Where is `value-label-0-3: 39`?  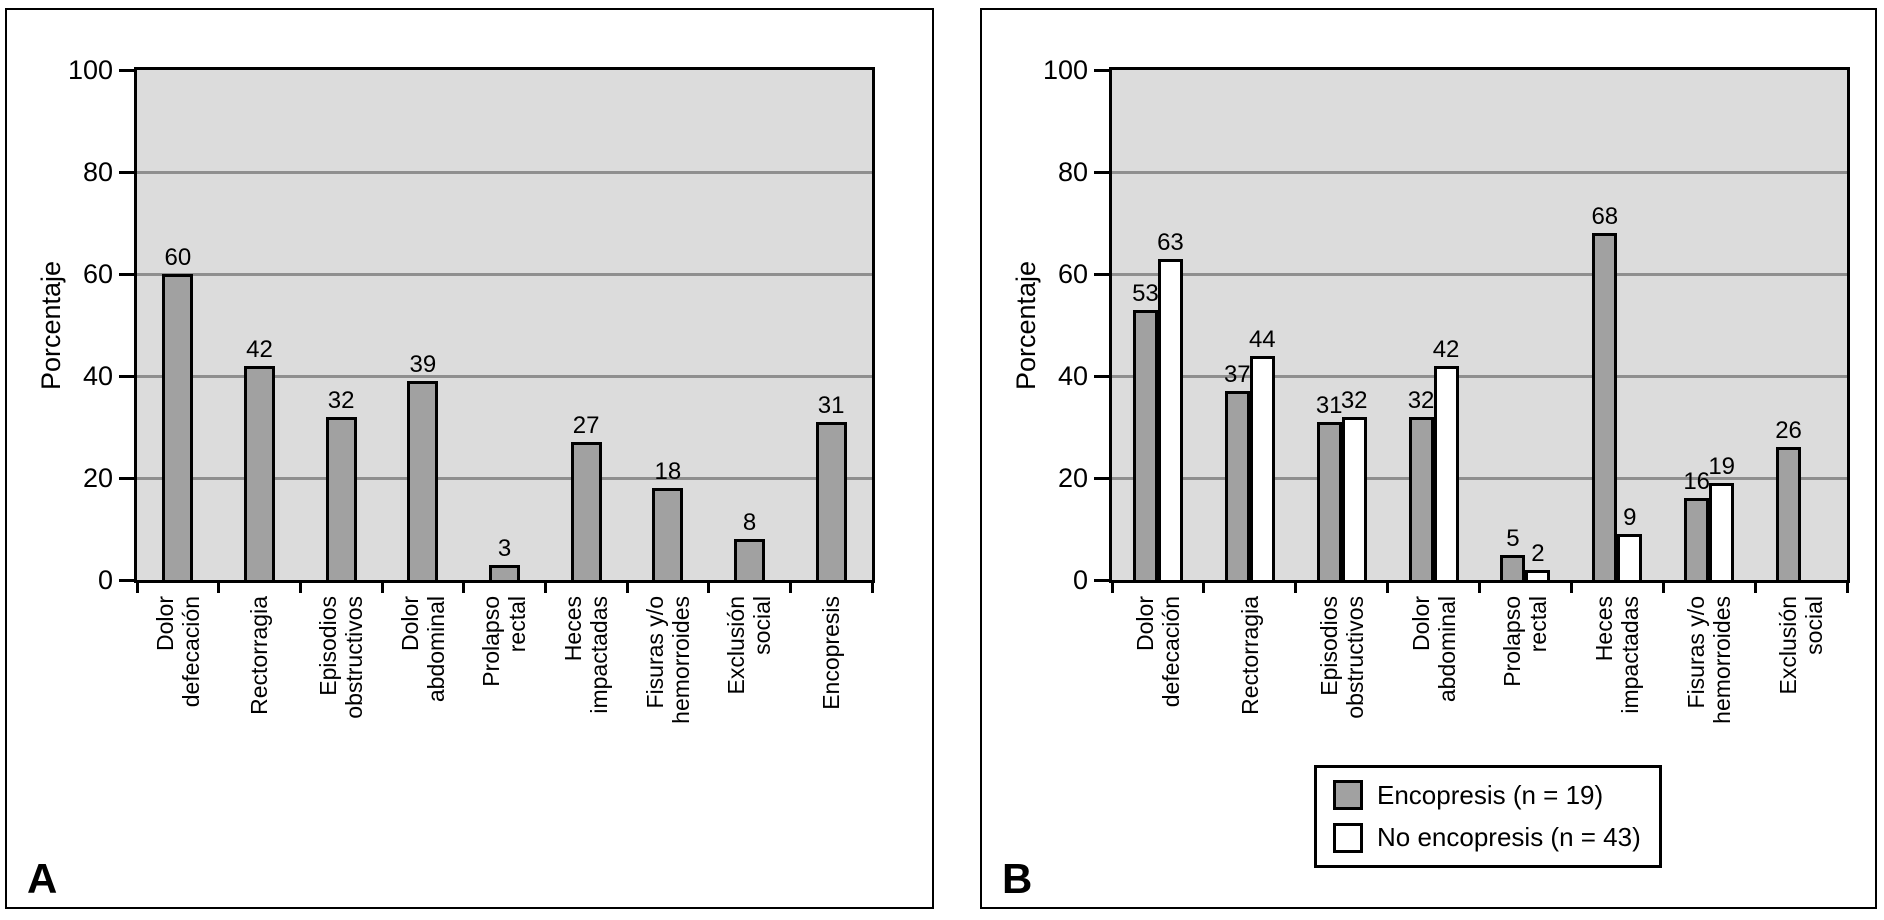
value-label-0-3: 39 is located at coordinates (423, 365).